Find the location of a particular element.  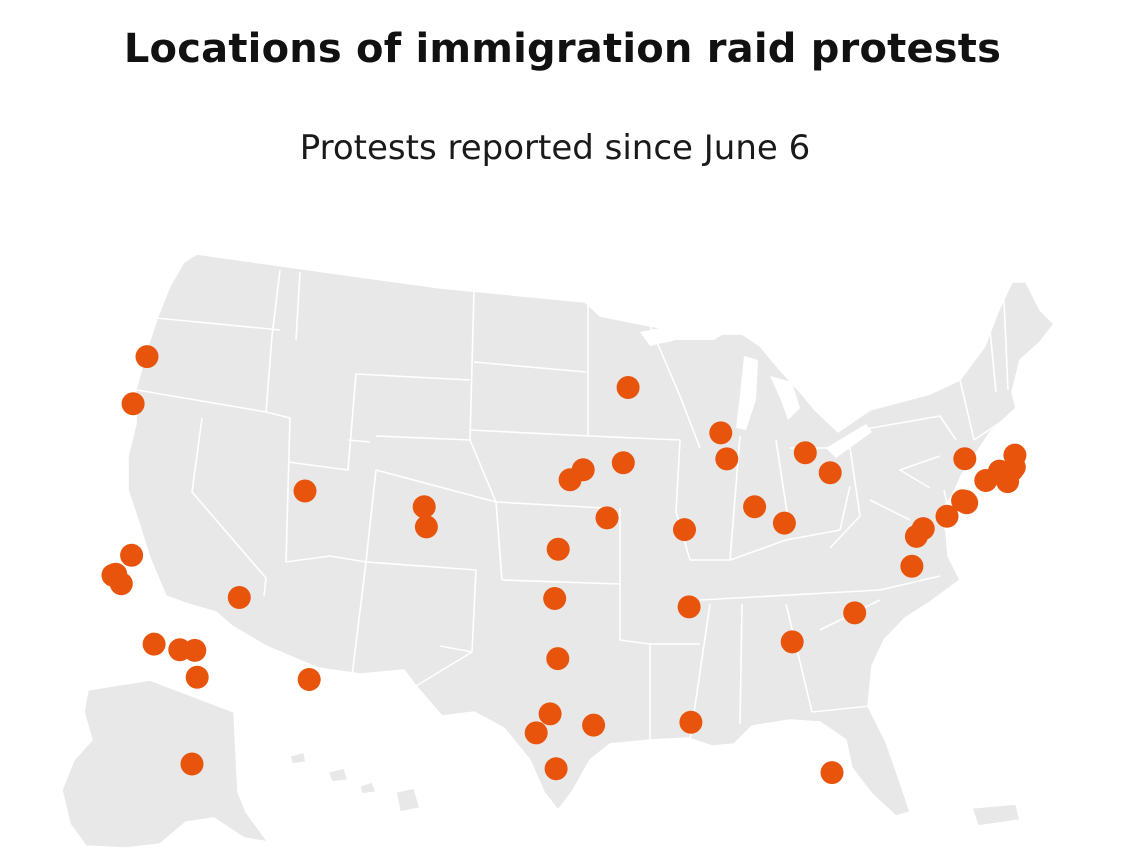

lake-huron is located at coordinates (785, 398).